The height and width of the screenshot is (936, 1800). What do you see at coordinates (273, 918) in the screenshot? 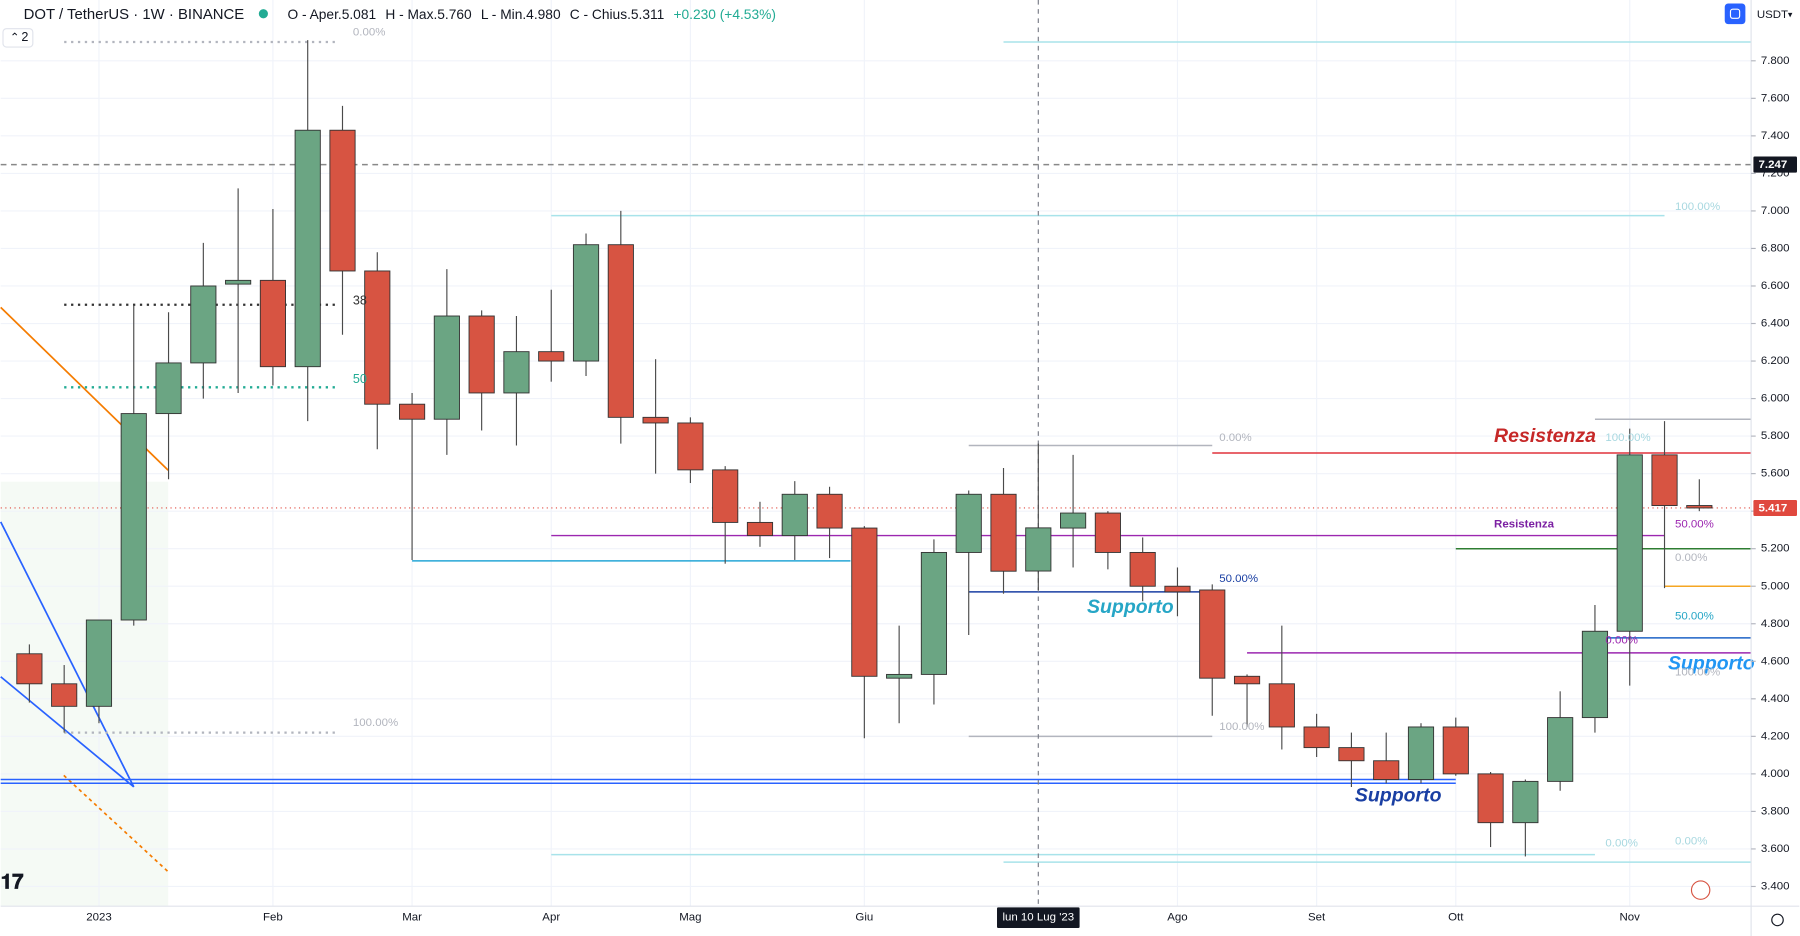
I see `x-tick-label: Feb` at bounding box center [273, 918].